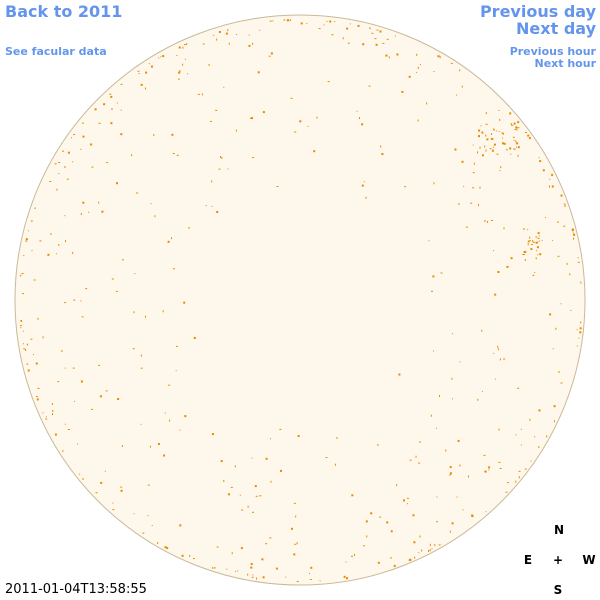 The height and width of the screenshot is (600, 600). Describe the element at coordinates (589, 560) in the screenshot. I see `compass-west: W` at that location.